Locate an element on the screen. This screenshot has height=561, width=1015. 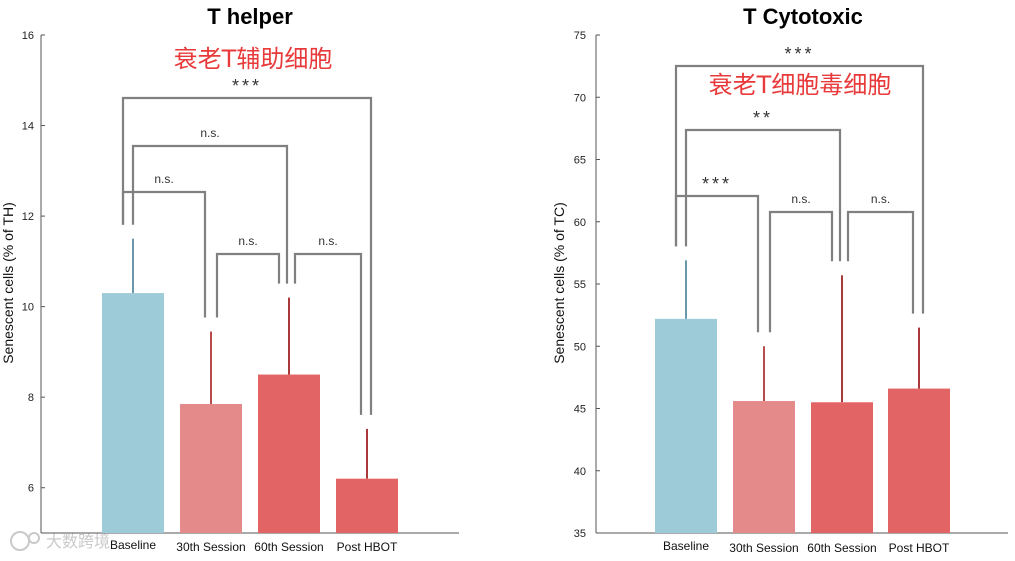
y-axis-label-t-helper: Senescent cells (% of TH) is located at coordinates (8, 283).